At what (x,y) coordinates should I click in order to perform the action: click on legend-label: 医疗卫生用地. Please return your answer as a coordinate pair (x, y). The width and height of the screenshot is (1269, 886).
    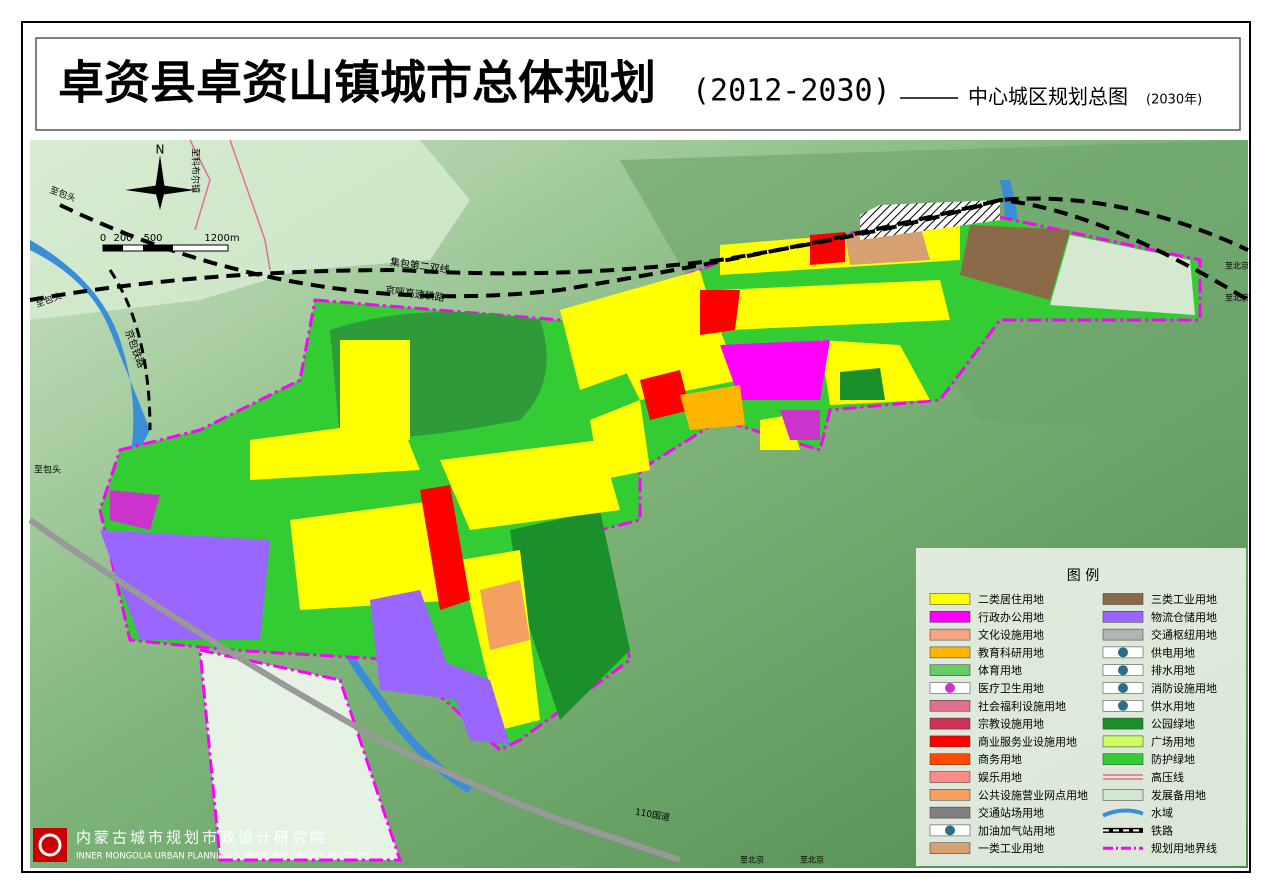
    Looking at the image, I should click on (1011, 688).